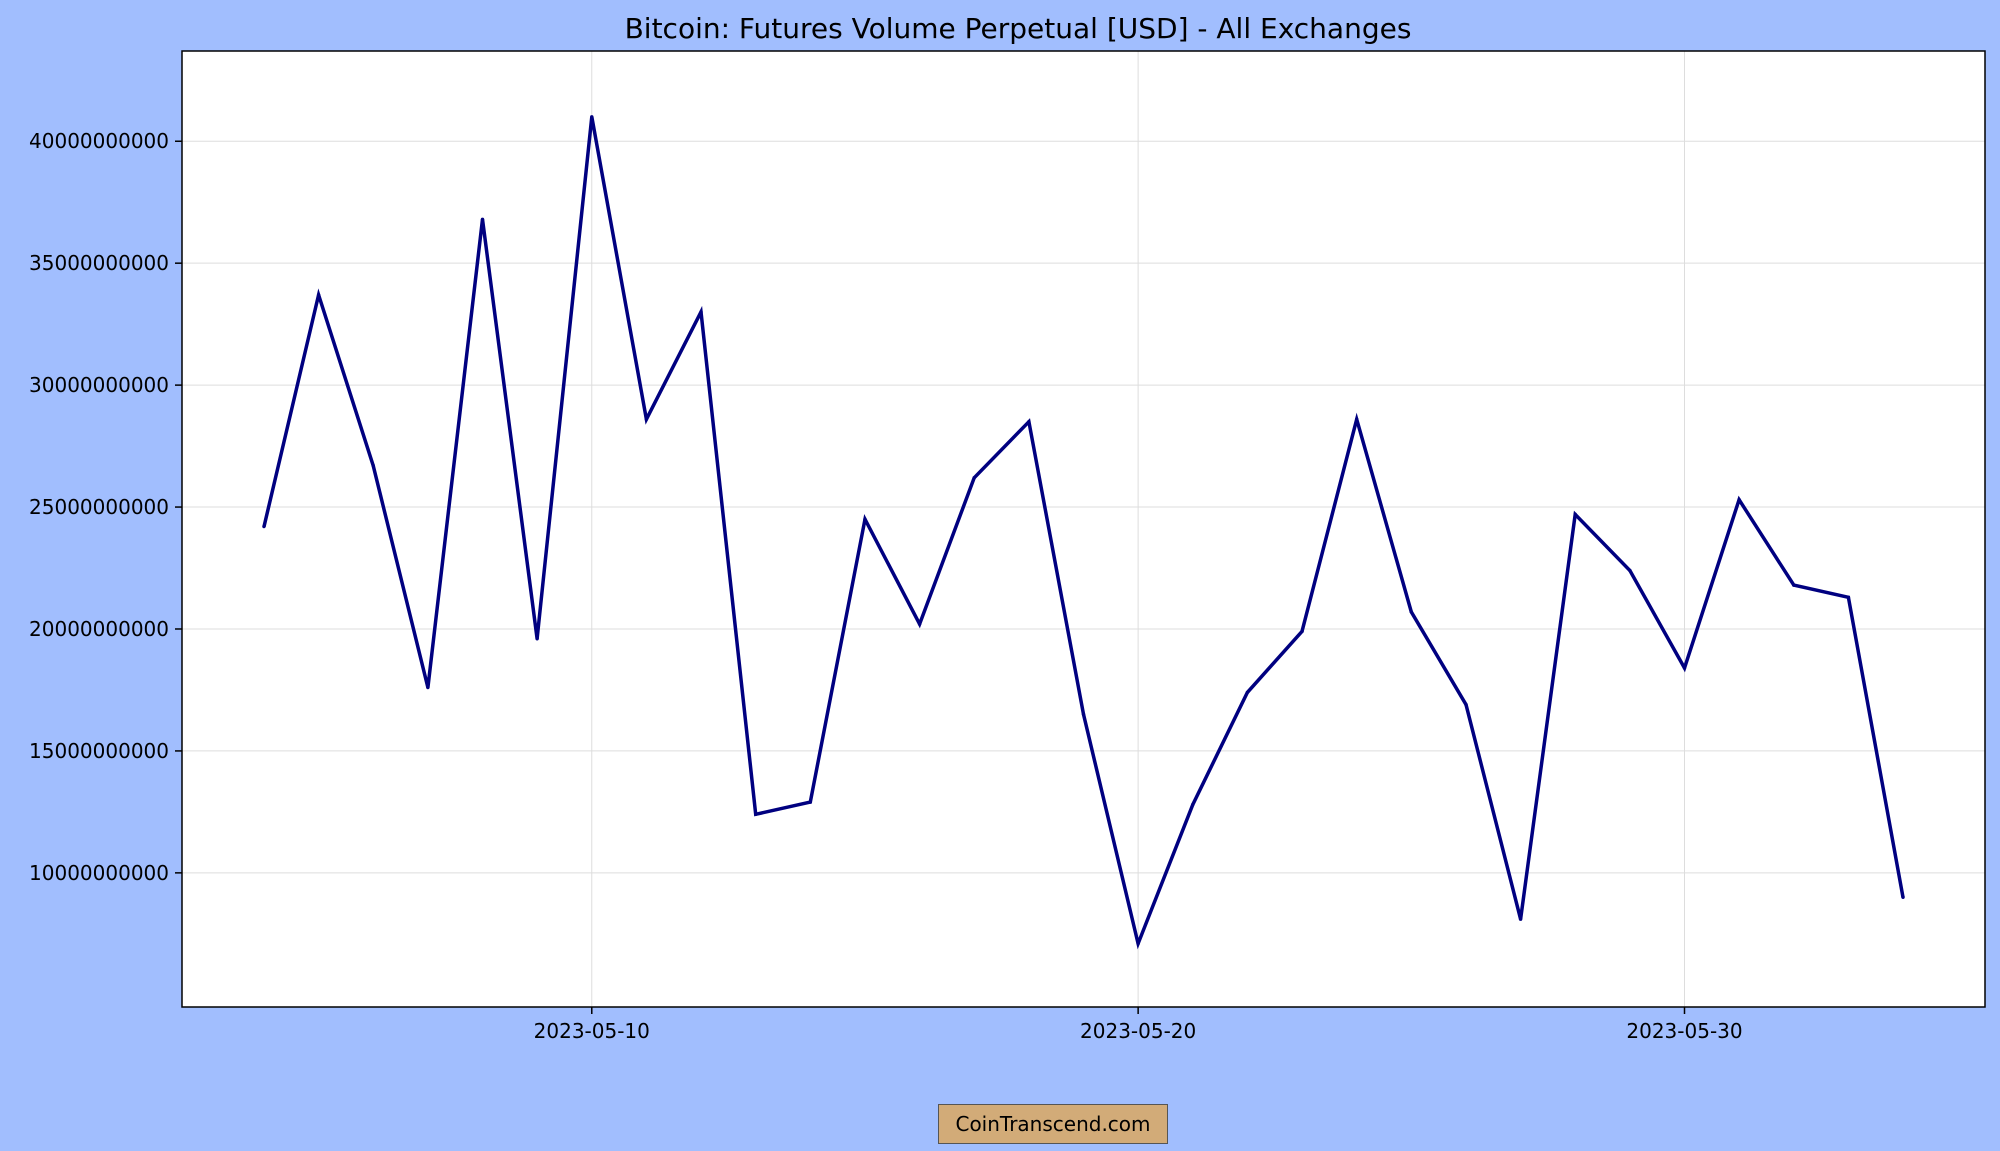  I want to click on y-tick-label: 10000000000, so click(99, 873).